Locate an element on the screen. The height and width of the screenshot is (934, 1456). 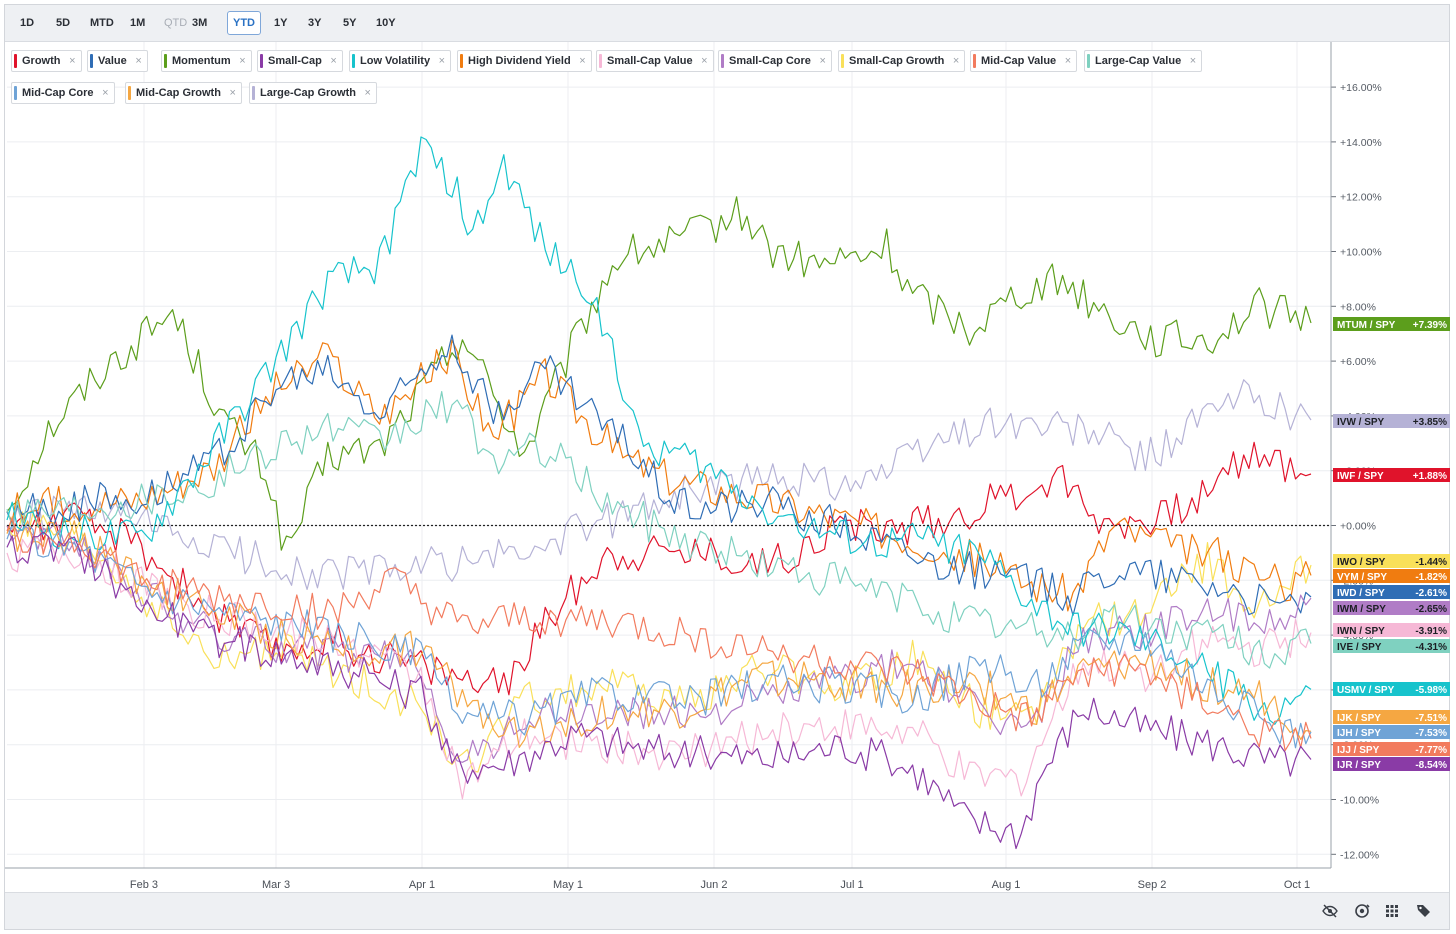
end-label-iwf: IWF / SPY +1.88% is located at coordinates (1391, 475).